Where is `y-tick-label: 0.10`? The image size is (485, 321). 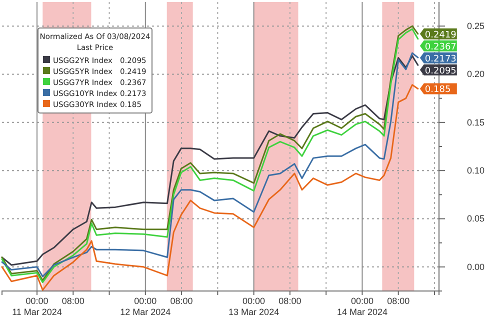
y-tick-label: 0.10 is located at coordinates (476, 170).